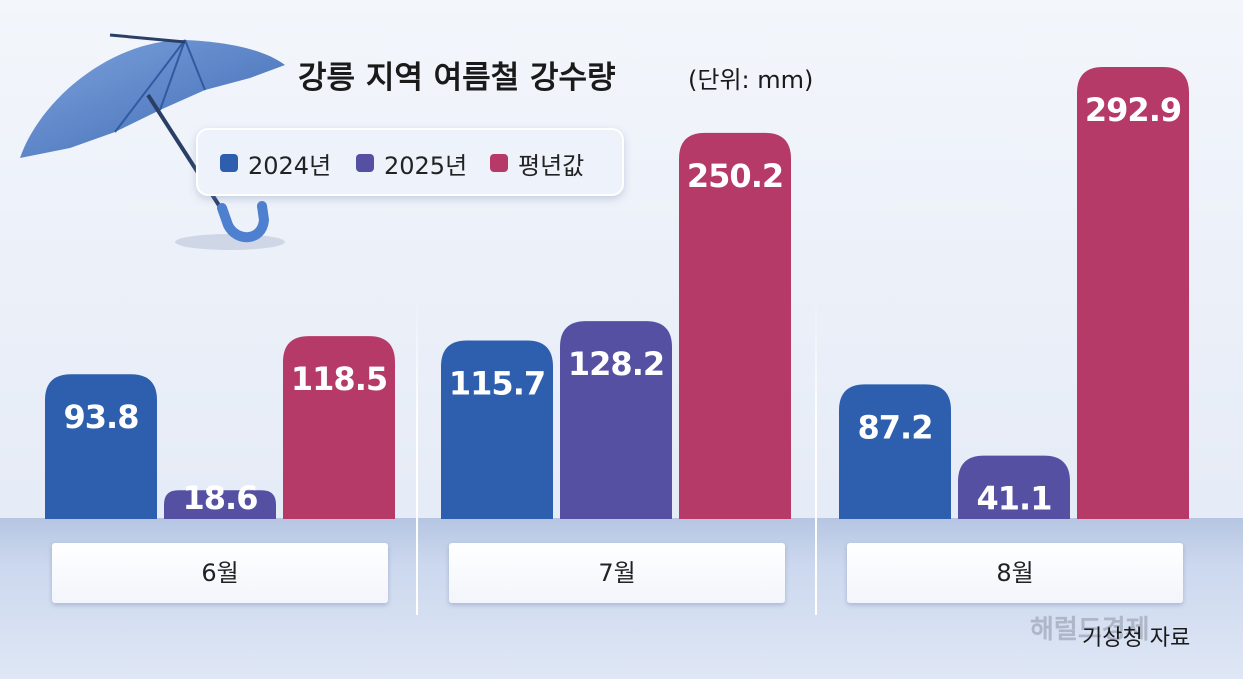 The image size is (1243, 679). I want to click on legend: 2024년 2025년 평년값, so click(410, 162).